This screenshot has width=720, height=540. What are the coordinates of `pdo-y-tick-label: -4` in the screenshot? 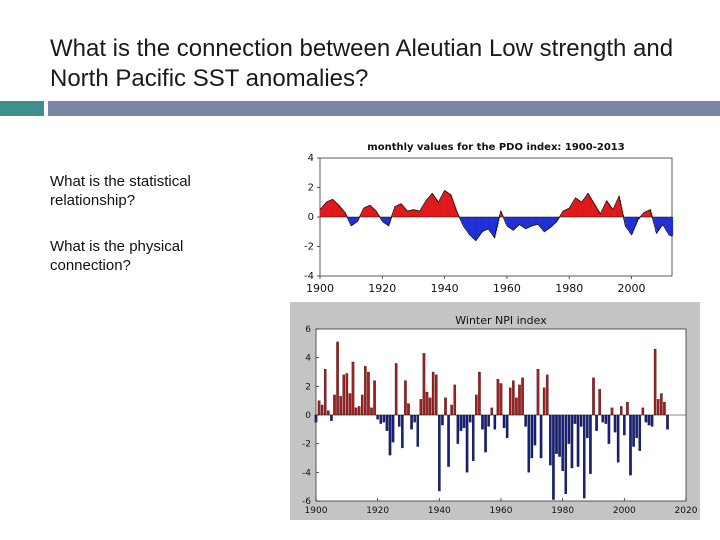 It's located at (309, 276).